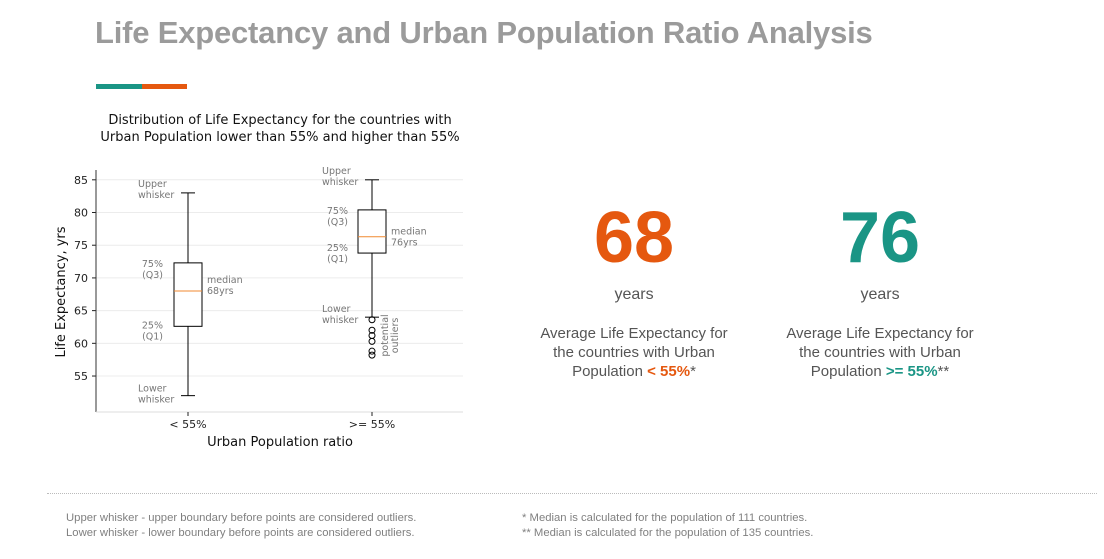  What do you see at coordinates (220, 291) in the screenshot?
I see `annotation-median: 68yrs` at bounding box center [220, 291].